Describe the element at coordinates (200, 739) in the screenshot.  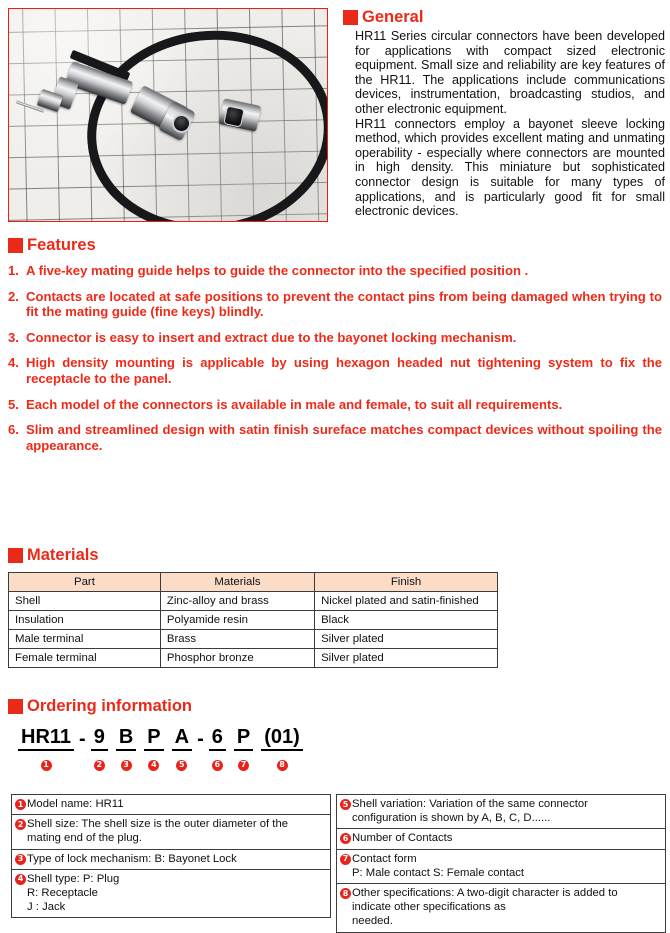
I see `code-dash-2: -` at that location.